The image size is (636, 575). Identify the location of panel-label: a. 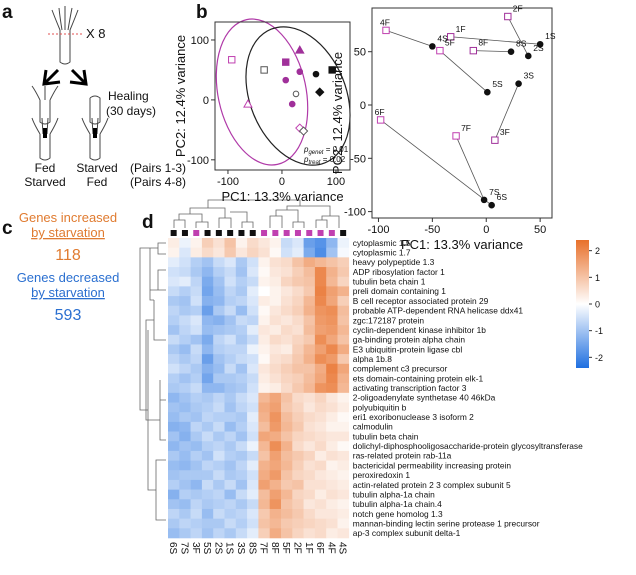
(7, 12).